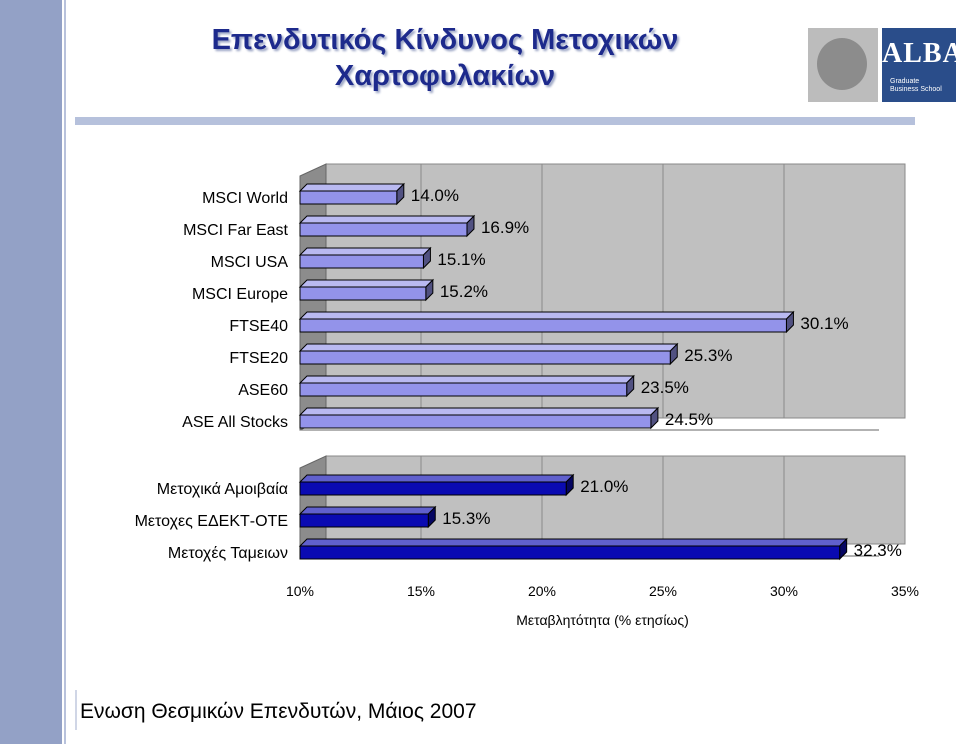 The image size is (960, 744). I want to click on category-label: MSCI World, so click(245, 198).